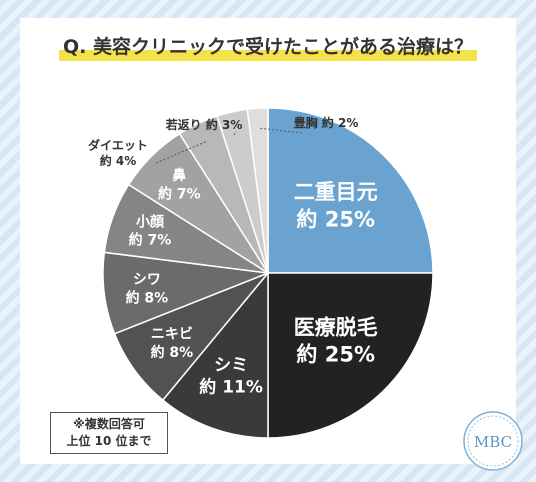 The width and height of the screenshot is (536, 482). What do you see at coordinates (147, 280) in the screenshot?
I see `slice-label-5: シワ` at bounding box center [147, 280].